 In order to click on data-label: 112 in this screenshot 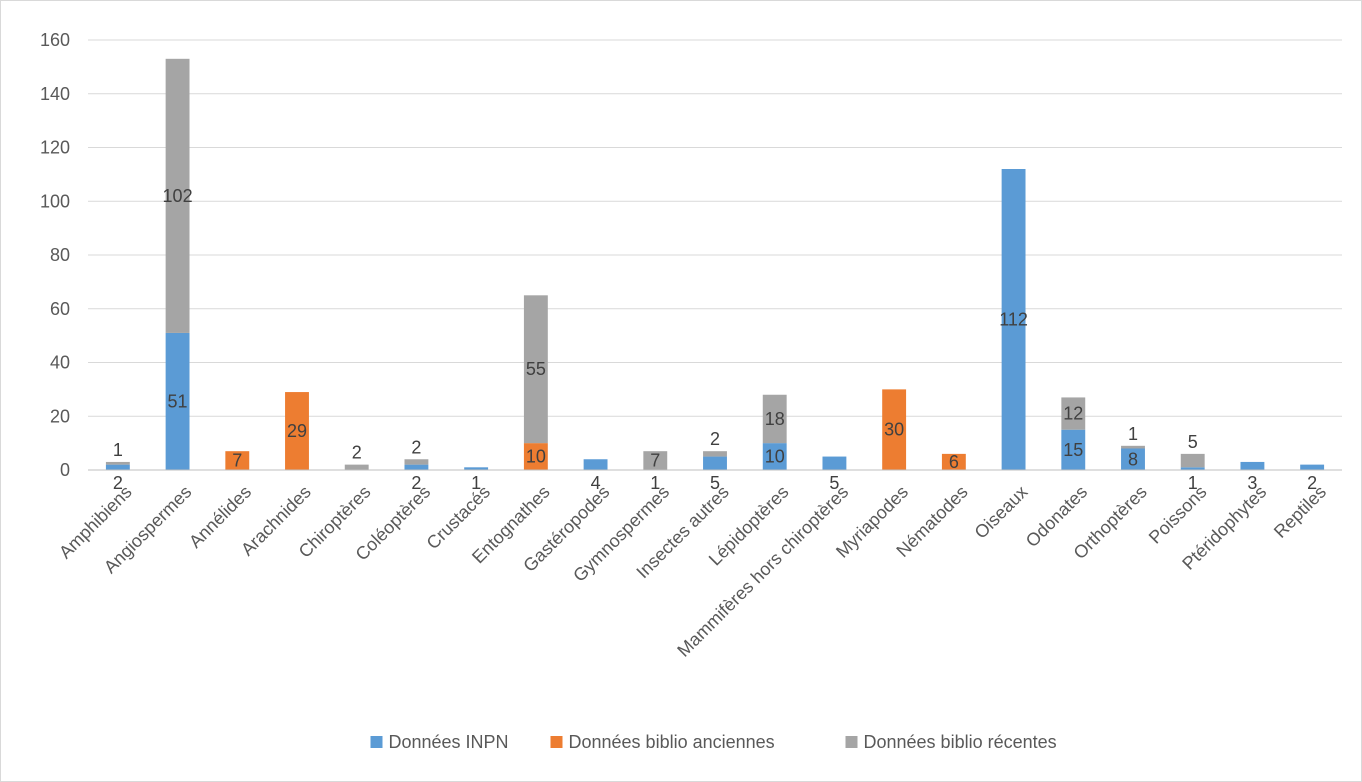, I will do `click(1013, 320)`.